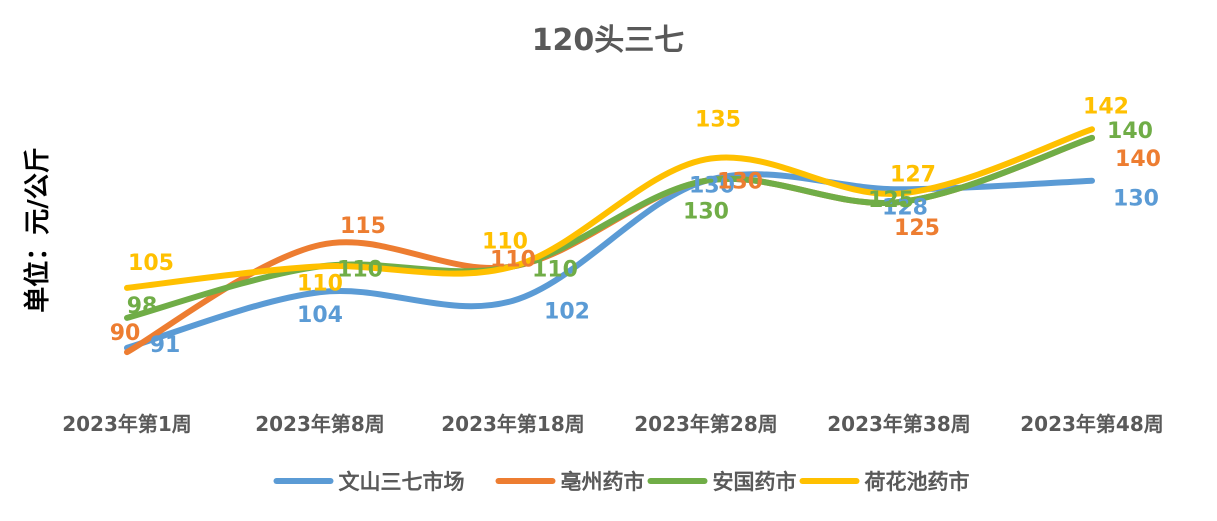  Describe the element at coordinates (151, 263) in the screenshot. I see `data-label: 105` at that location.